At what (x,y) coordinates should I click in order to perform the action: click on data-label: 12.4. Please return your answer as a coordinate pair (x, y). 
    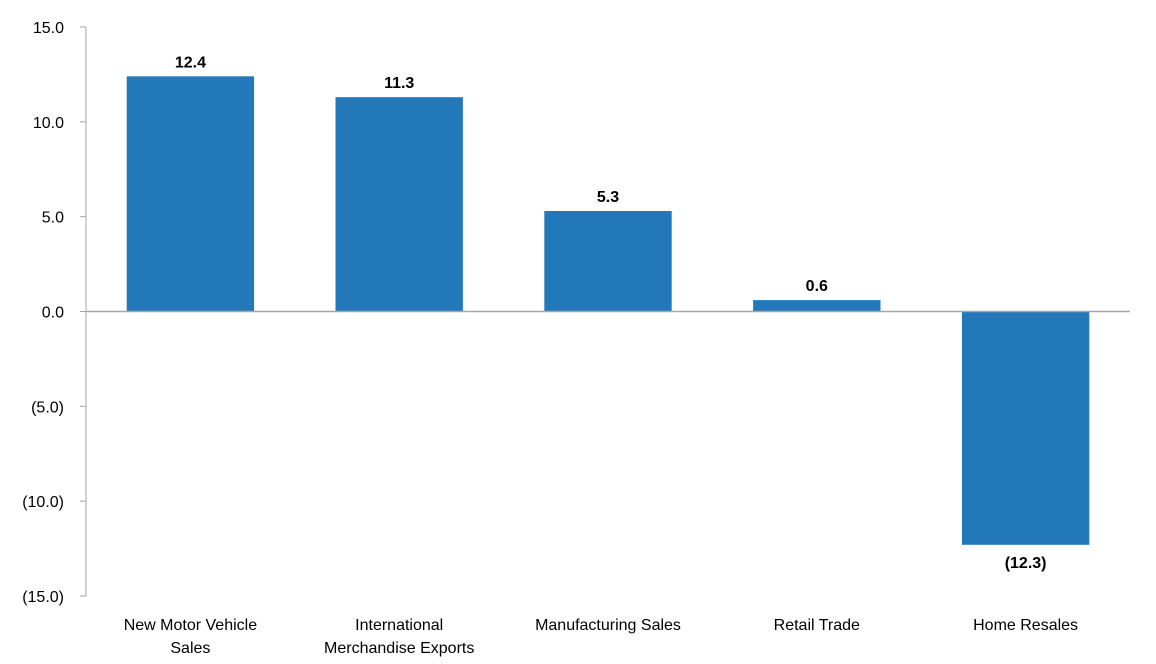
    Looking at the image, I should click on (190, 62).